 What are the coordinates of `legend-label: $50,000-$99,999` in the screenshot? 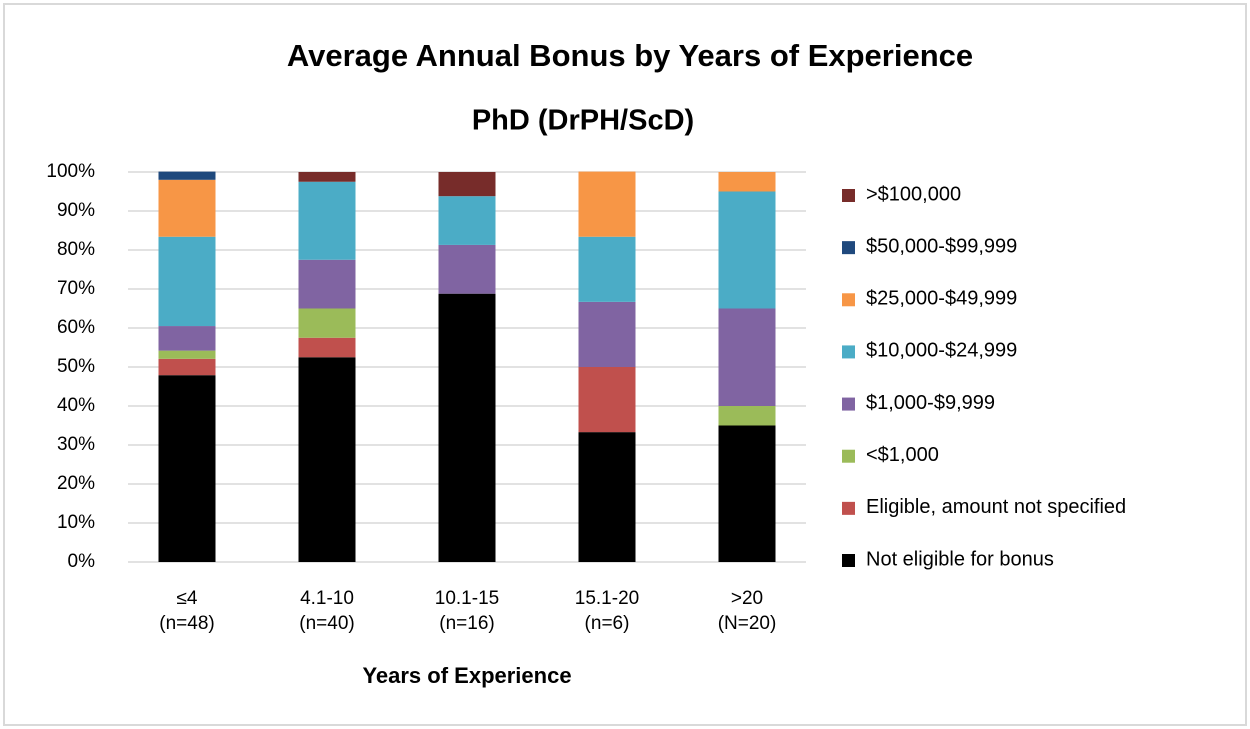 It's located at (941, 246).